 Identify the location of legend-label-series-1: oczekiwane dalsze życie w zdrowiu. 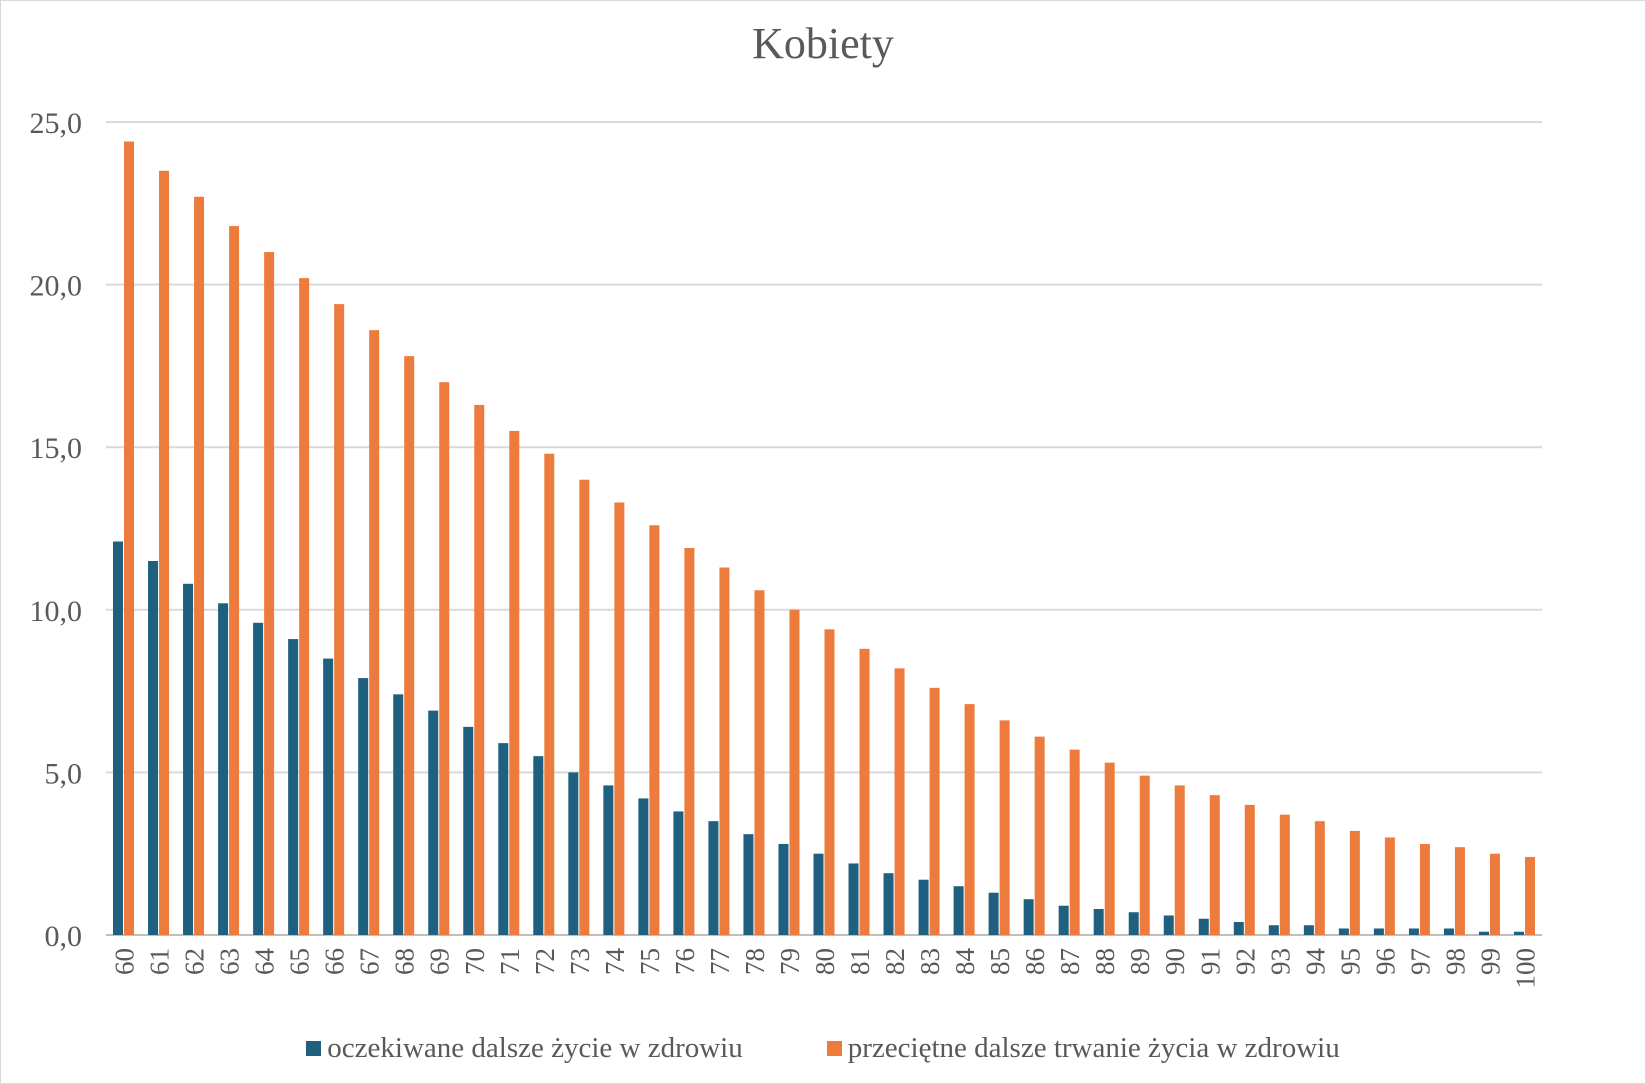
(535, 1047).